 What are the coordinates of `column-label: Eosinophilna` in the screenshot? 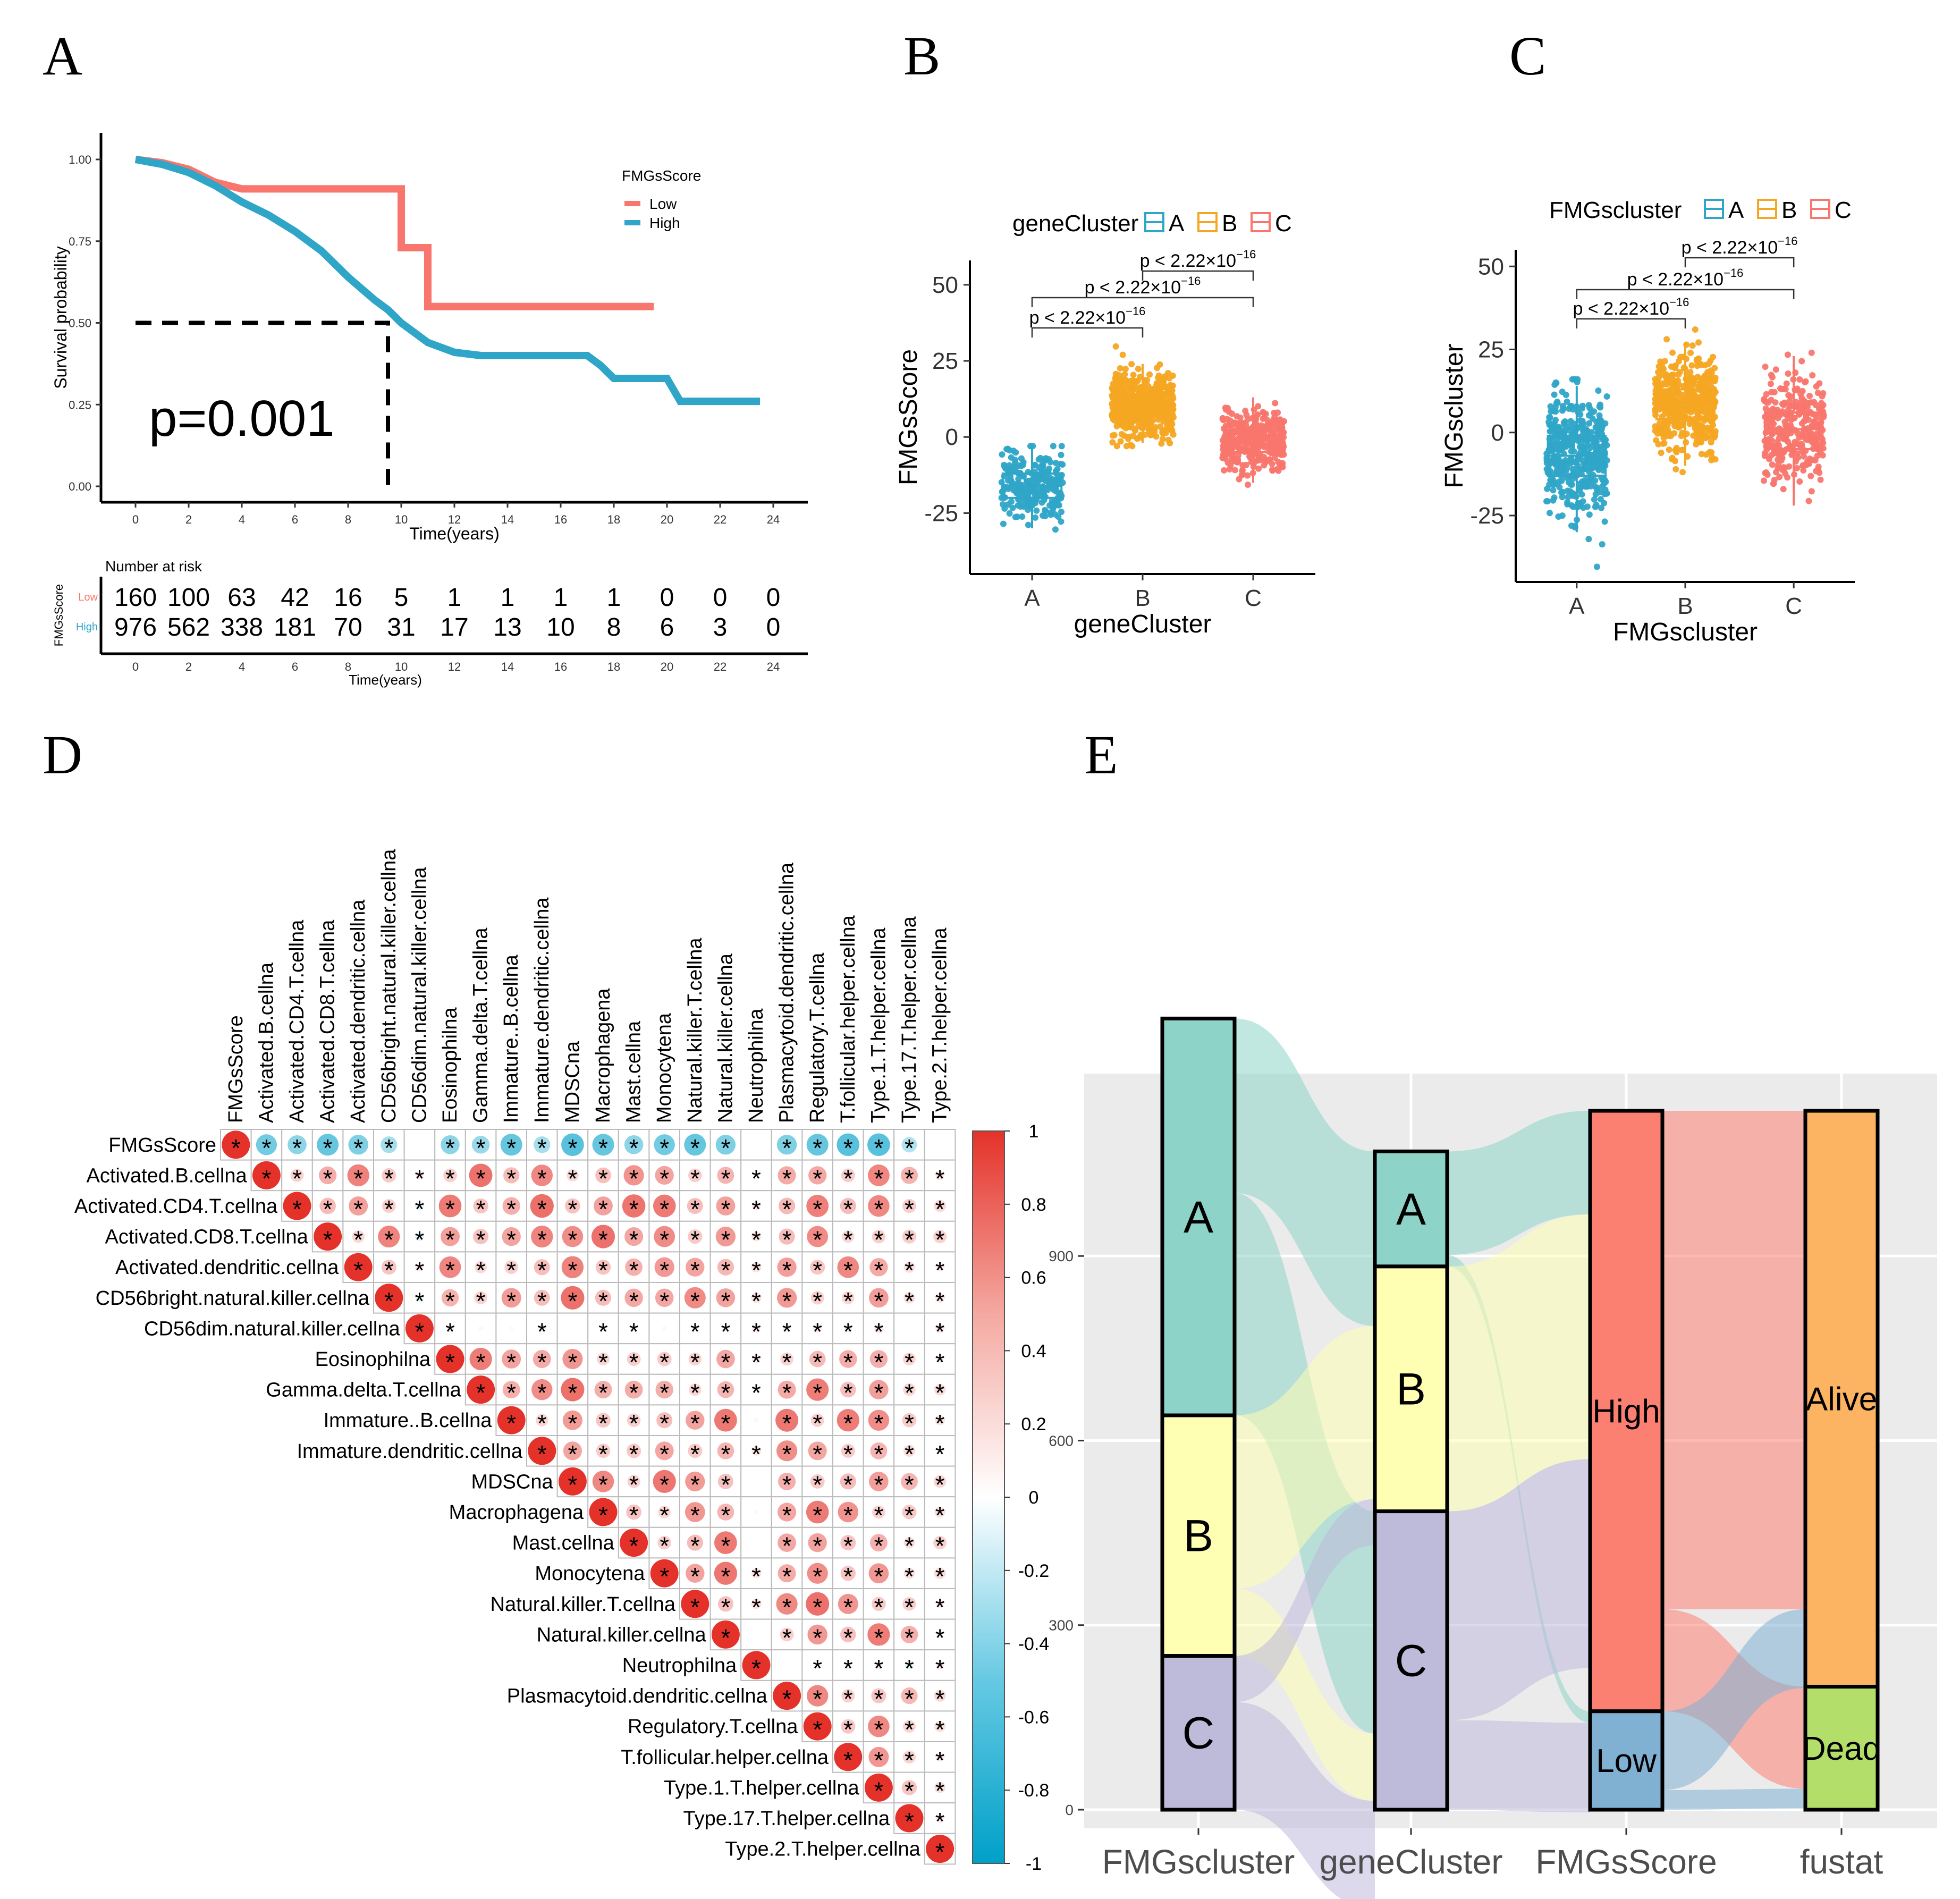 It's located at (450, 1065).